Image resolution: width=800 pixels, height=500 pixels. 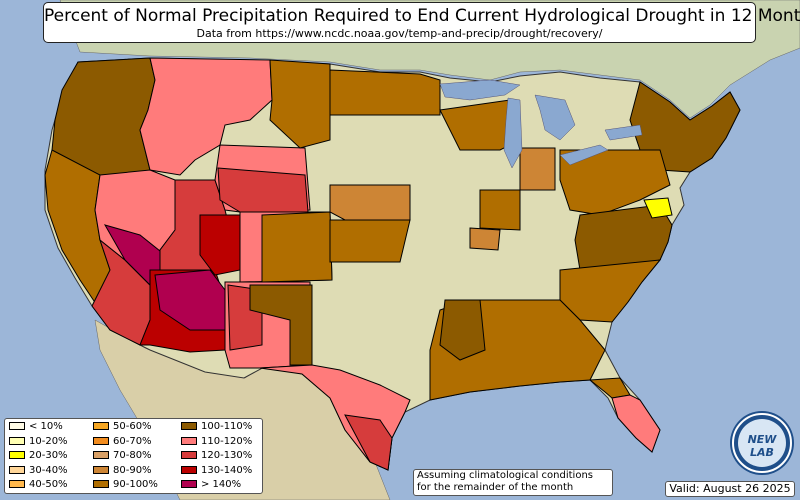 I want to click on legend-label: 130-140%, so click(x=227, y=470).